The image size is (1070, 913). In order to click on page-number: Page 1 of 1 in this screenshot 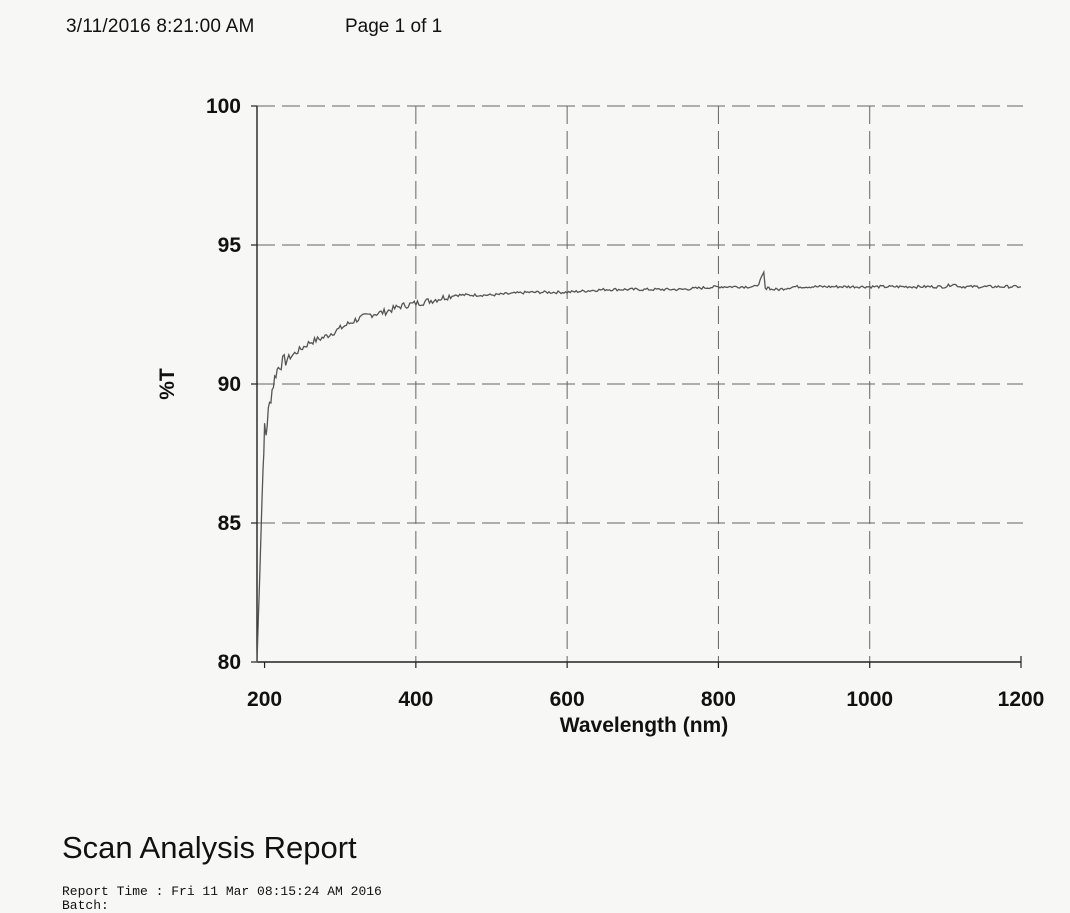, I will do `click(394, 26)`.